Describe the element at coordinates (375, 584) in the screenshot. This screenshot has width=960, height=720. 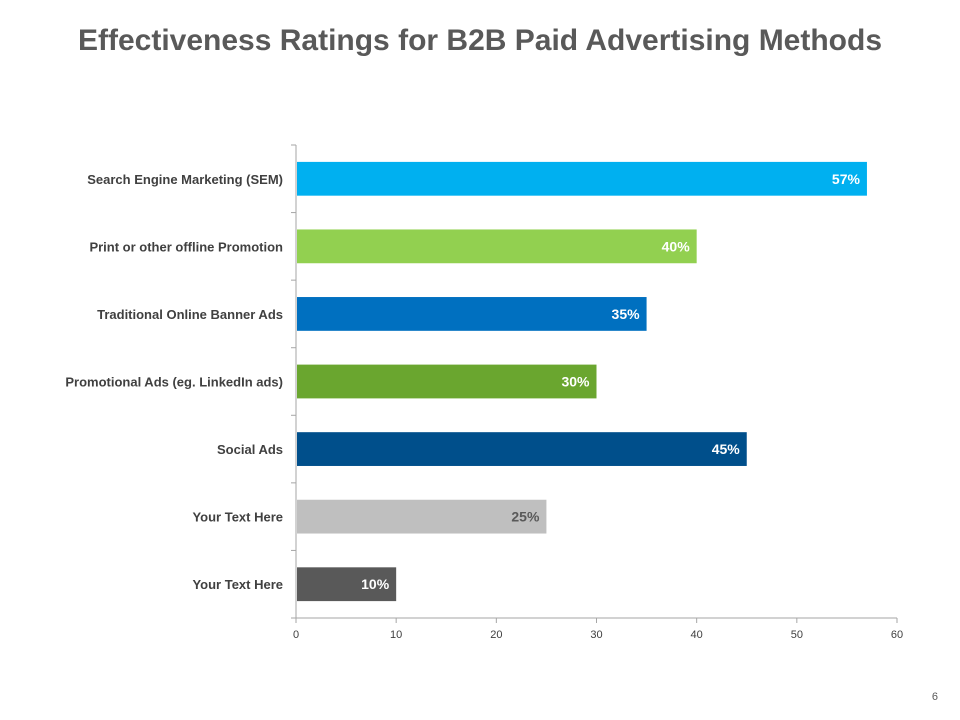
I see `data-label: 10%` at that location.